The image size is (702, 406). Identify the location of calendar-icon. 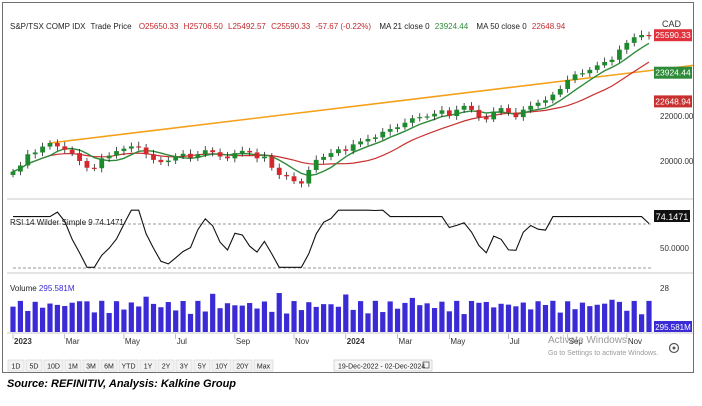
(426, 365).